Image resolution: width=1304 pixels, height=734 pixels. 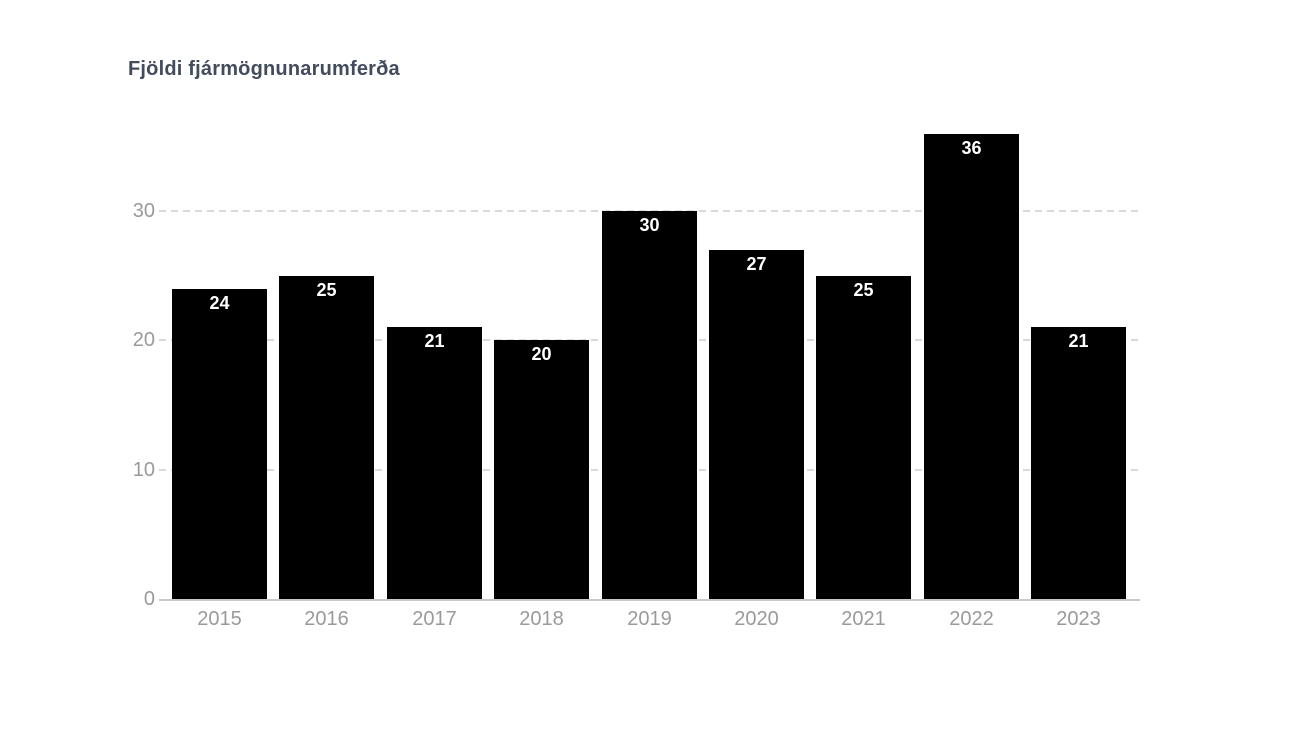 What do you see at coordinates (219, 444) in the screenshot?
I see `bar-2015: 24` at bounding box center [219, 444].